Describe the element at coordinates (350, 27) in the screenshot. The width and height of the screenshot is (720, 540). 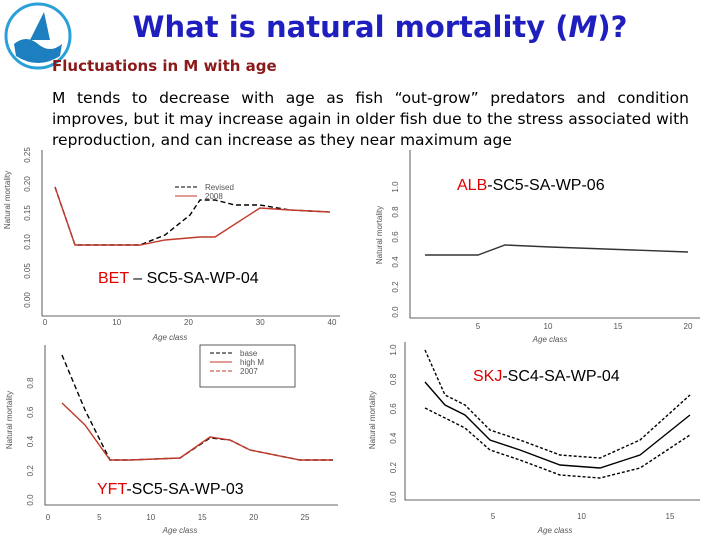
I see `title-part: What is natural mortality (` at that location.